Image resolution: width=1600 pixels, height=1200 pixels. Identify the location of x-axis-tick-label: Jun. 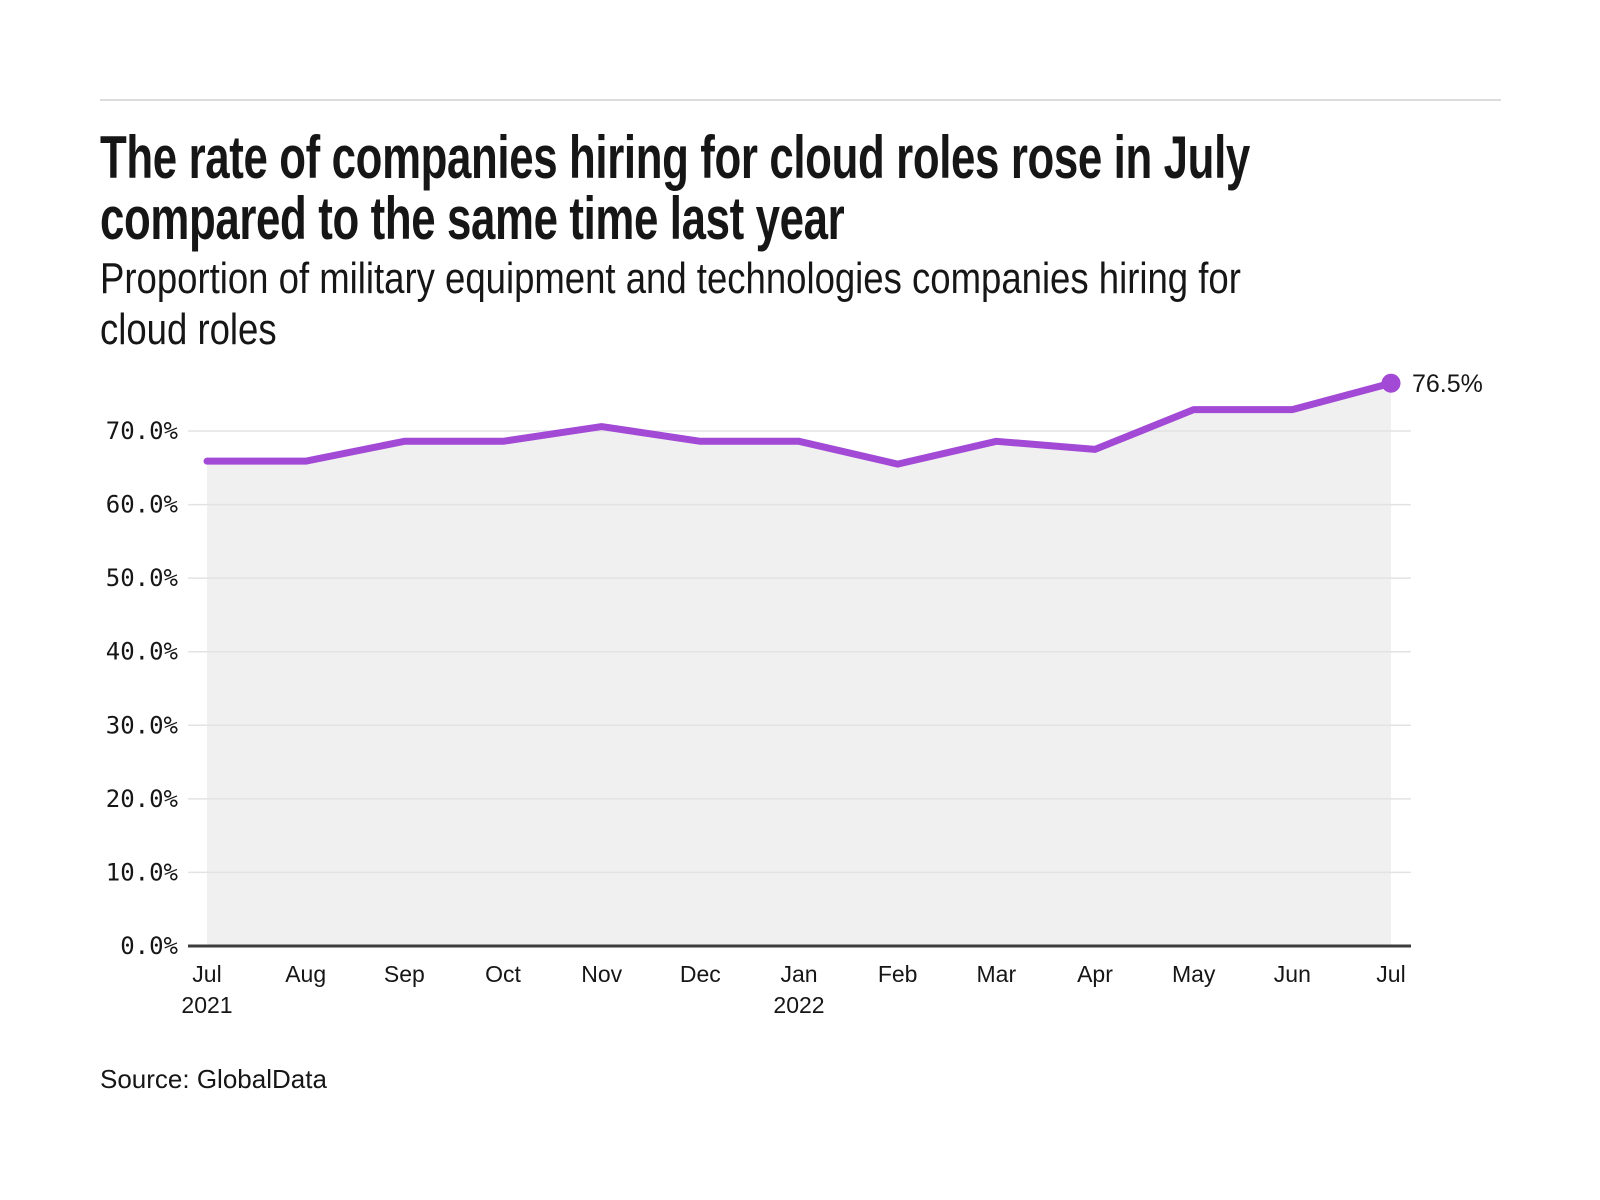
(1292, 974).